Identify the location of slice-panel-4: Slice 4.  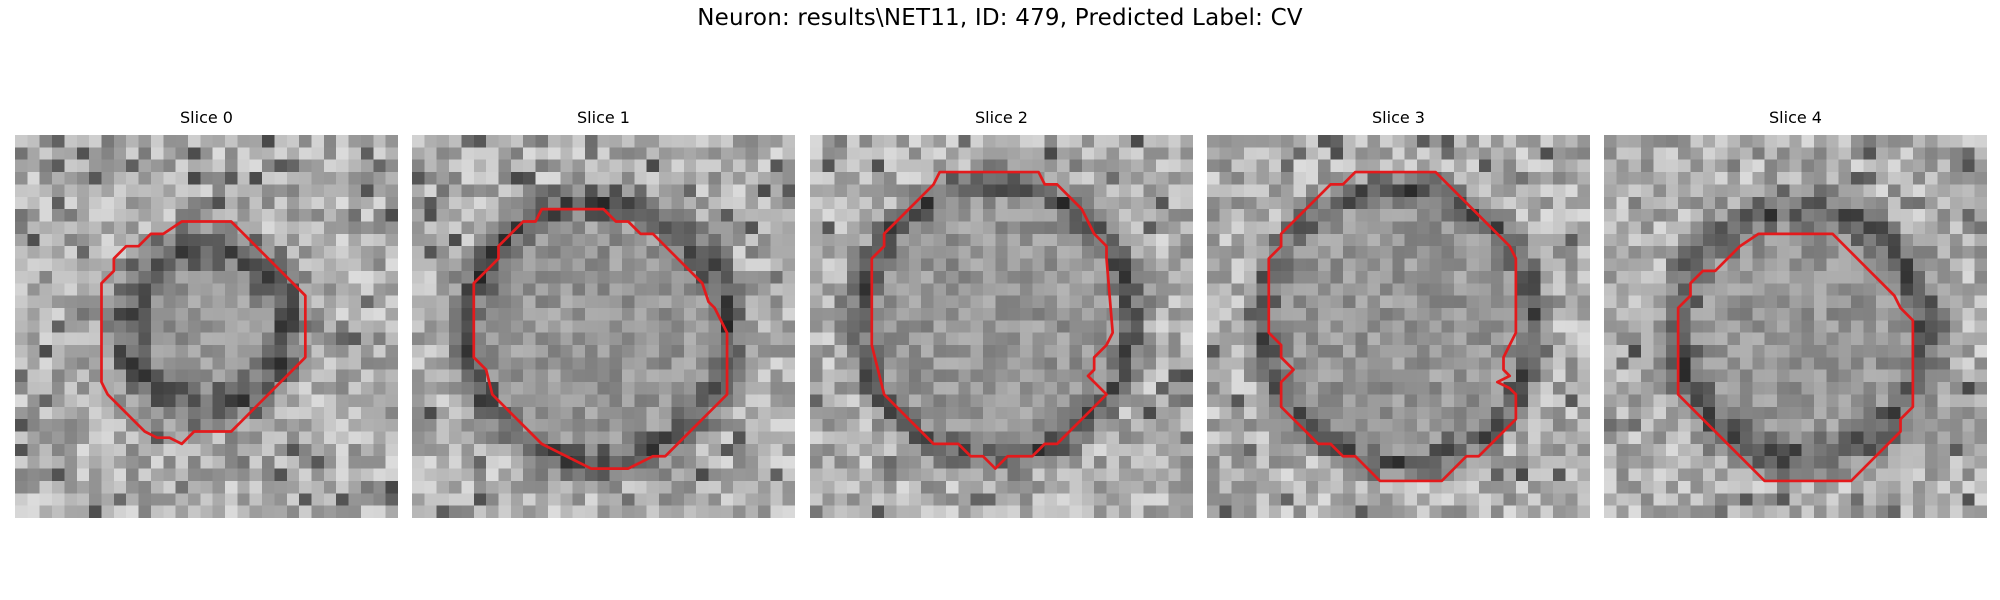
(1795, 313).